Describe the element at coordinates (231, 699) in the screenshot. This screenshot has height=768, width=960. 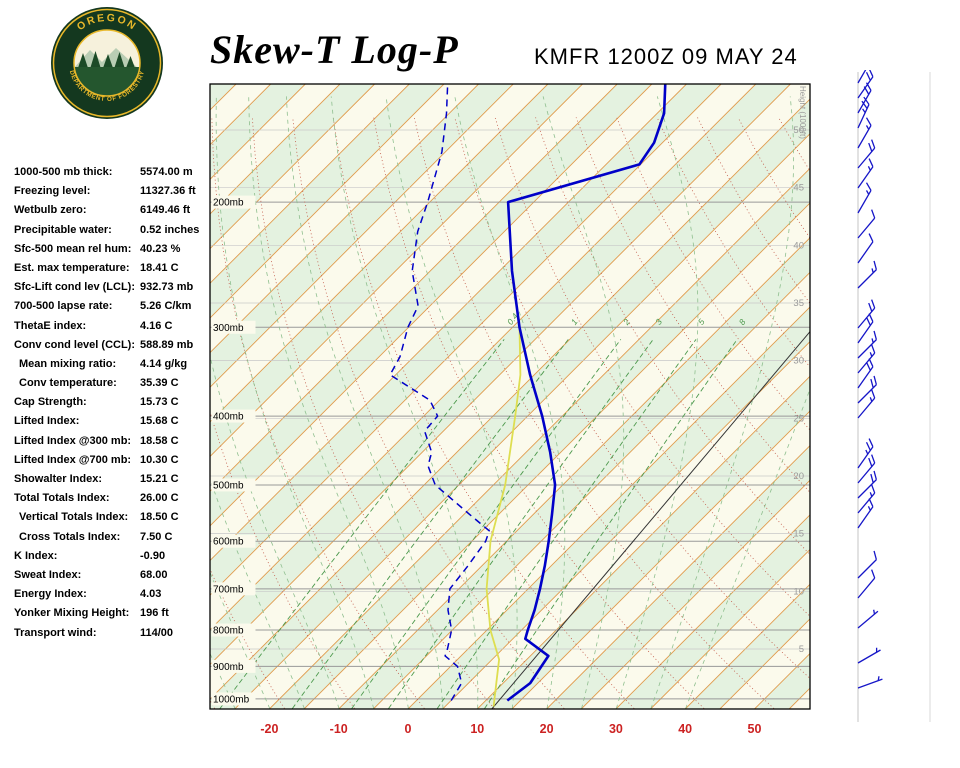
I see `pressure-axis-label: 1000mb` at that location.